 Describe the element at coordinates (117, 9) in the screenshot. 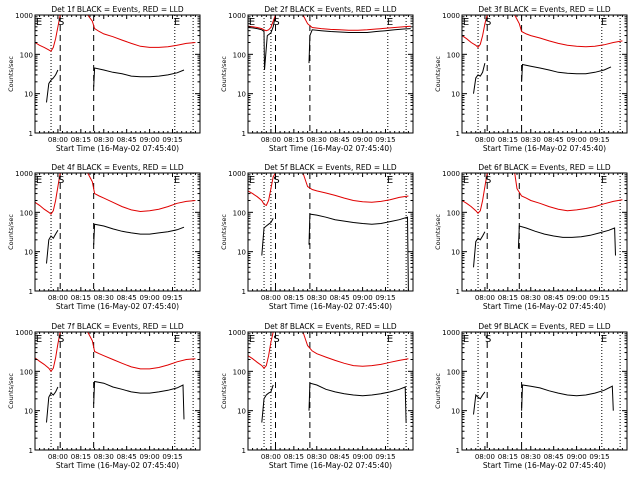

I see `panel-title: Det 1f BLACK = Events, RED = LLD` at that location.